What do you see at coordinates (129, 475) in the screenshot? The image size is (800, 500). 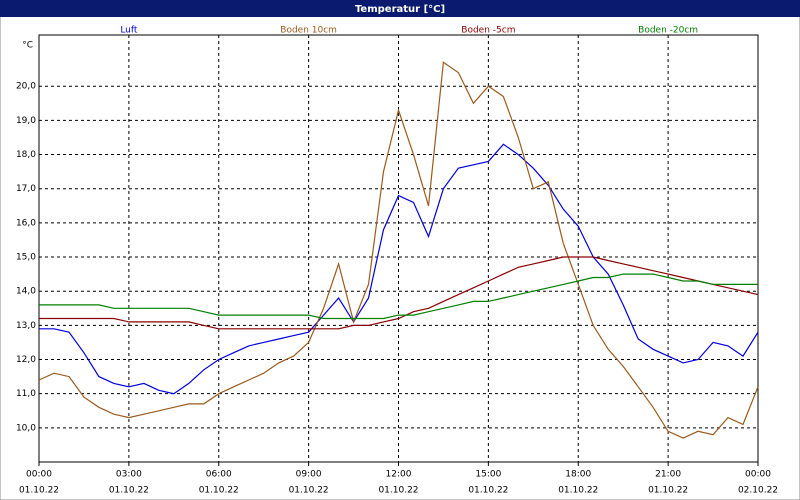 I see `x-tick-label: 03:00` at bounding box center [129, 475].